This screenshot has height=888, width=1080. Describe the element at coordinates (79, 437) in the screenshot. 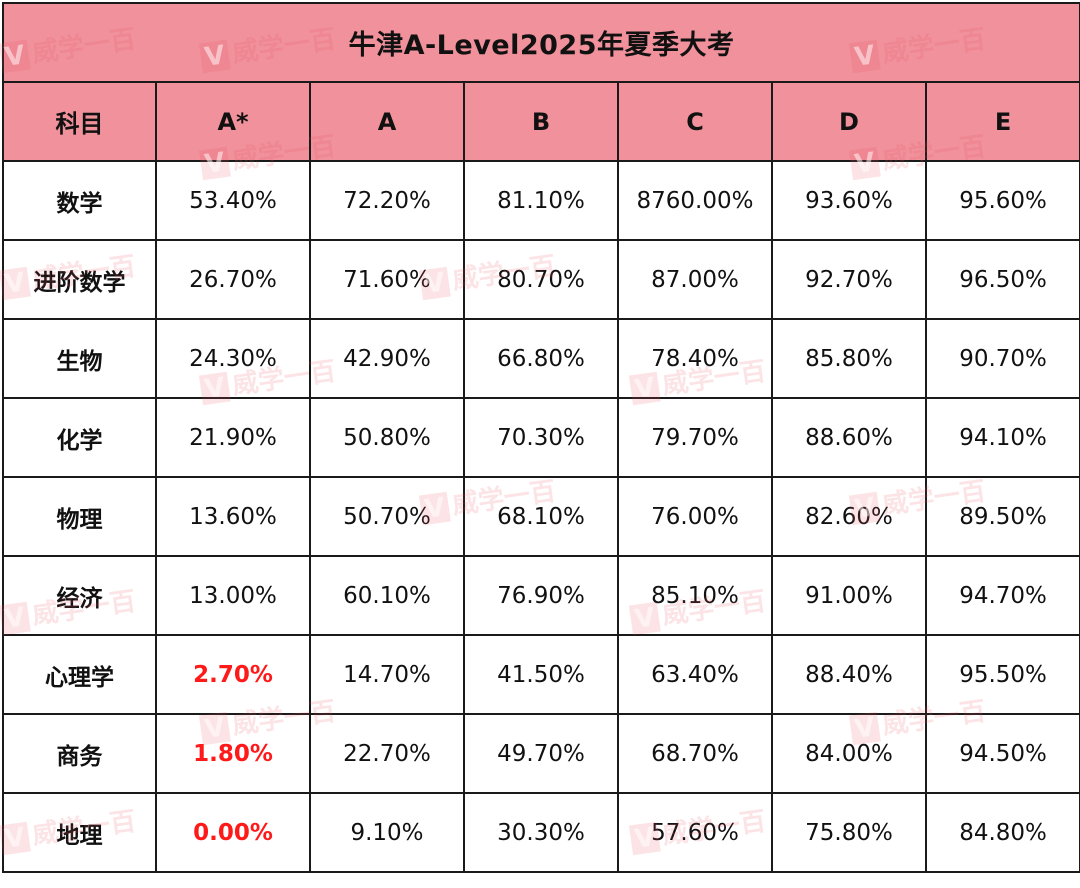

I see `subject-cell: 化学` at that location.